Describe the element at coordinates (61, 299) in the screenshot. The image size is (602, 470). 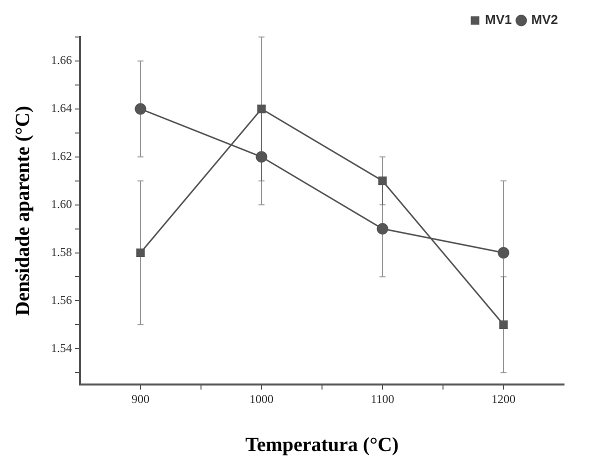
I see `y-tick-label: 1.56` at that location.